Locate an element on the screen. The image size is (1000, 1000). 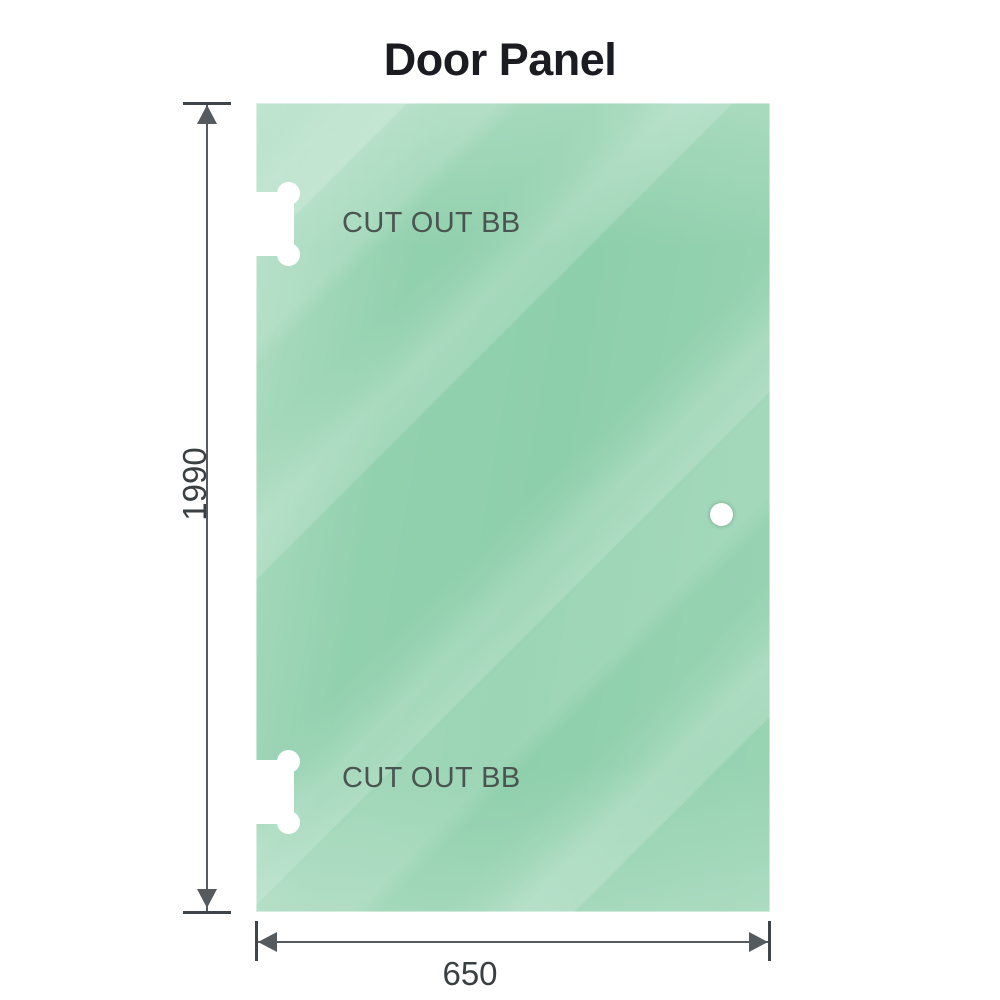
height-dimension-value: 1990 is located at coordinates (194, 484).